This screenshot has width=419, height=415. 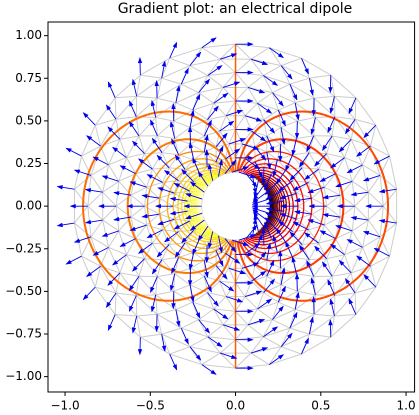 What do you see at coordinates (235, 9) in the screenshot?
I see `chart-title: Gradient plot: an electrical dipole` at bounding box center [235, 9].